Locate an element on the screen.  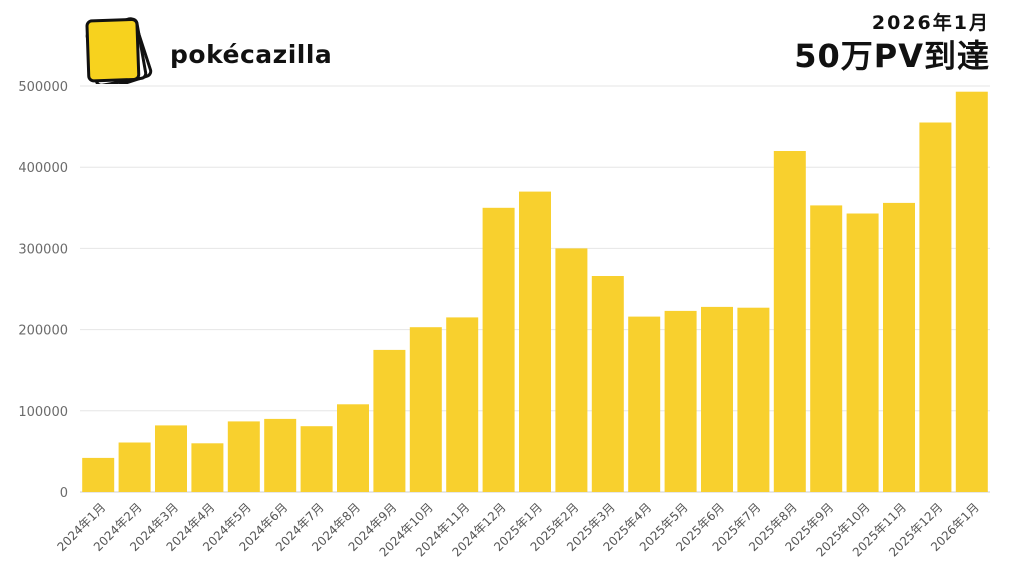
title-block: 2026年1月 50万PV到達 is located at coordinates (892, 43).